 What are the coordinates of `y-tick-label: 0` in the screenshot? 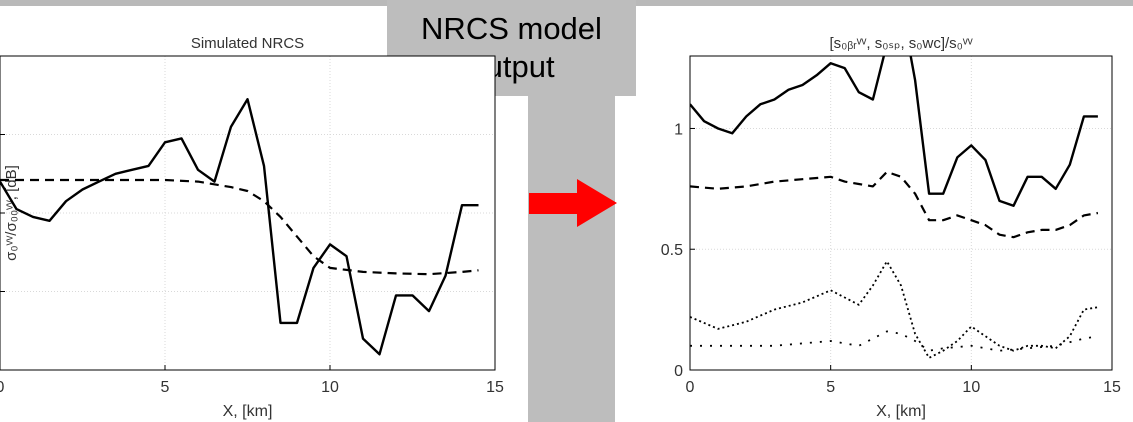 It's located at (678, 371).